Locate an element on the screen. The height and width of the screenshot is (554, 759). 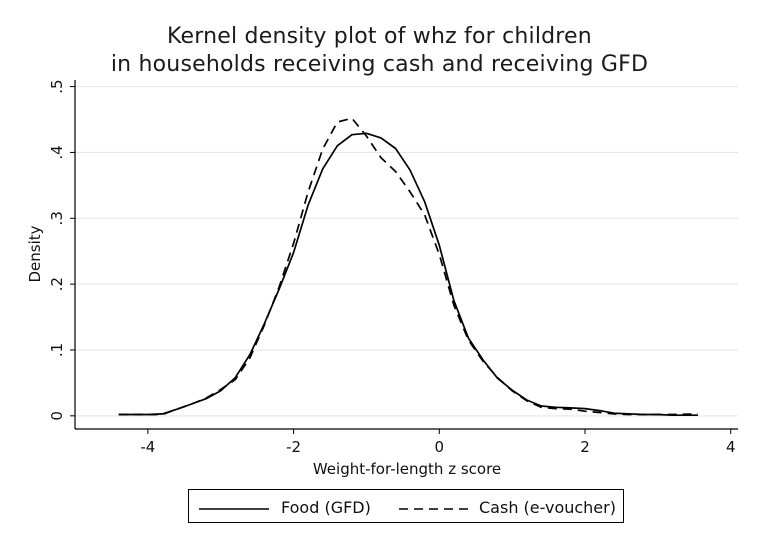
x-tick-label-2: 0 is located at coordinates (440, 447).